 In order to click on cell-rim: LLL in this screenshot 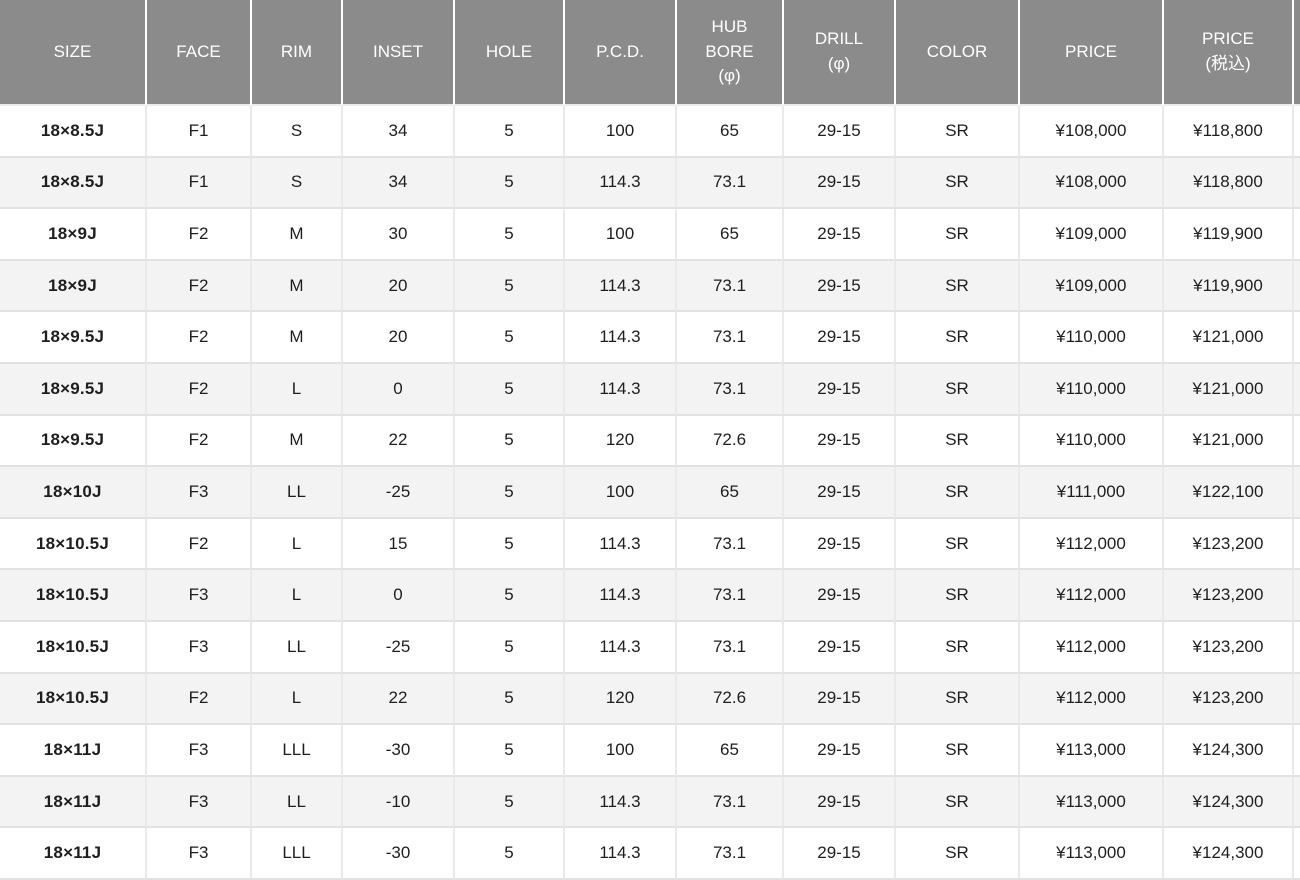, I will do `click(295, 854)`.